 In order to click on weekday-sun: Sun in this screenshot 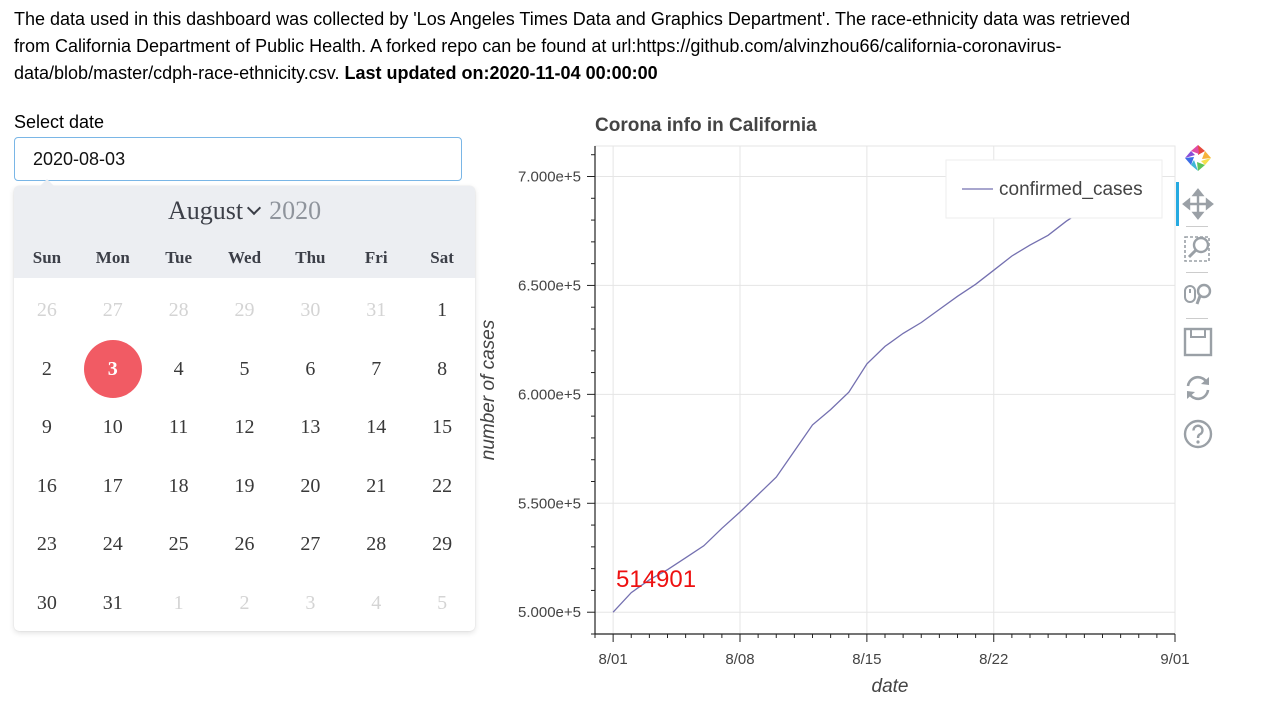, I will do `click(47, 257)`.